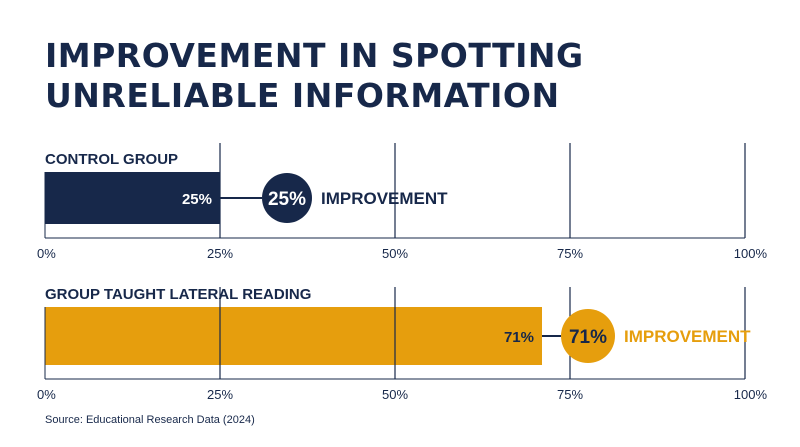  Describe the element at coordinates (570, 394) in the screenshot. I see `tick-label-2-3: 75%` at that location.